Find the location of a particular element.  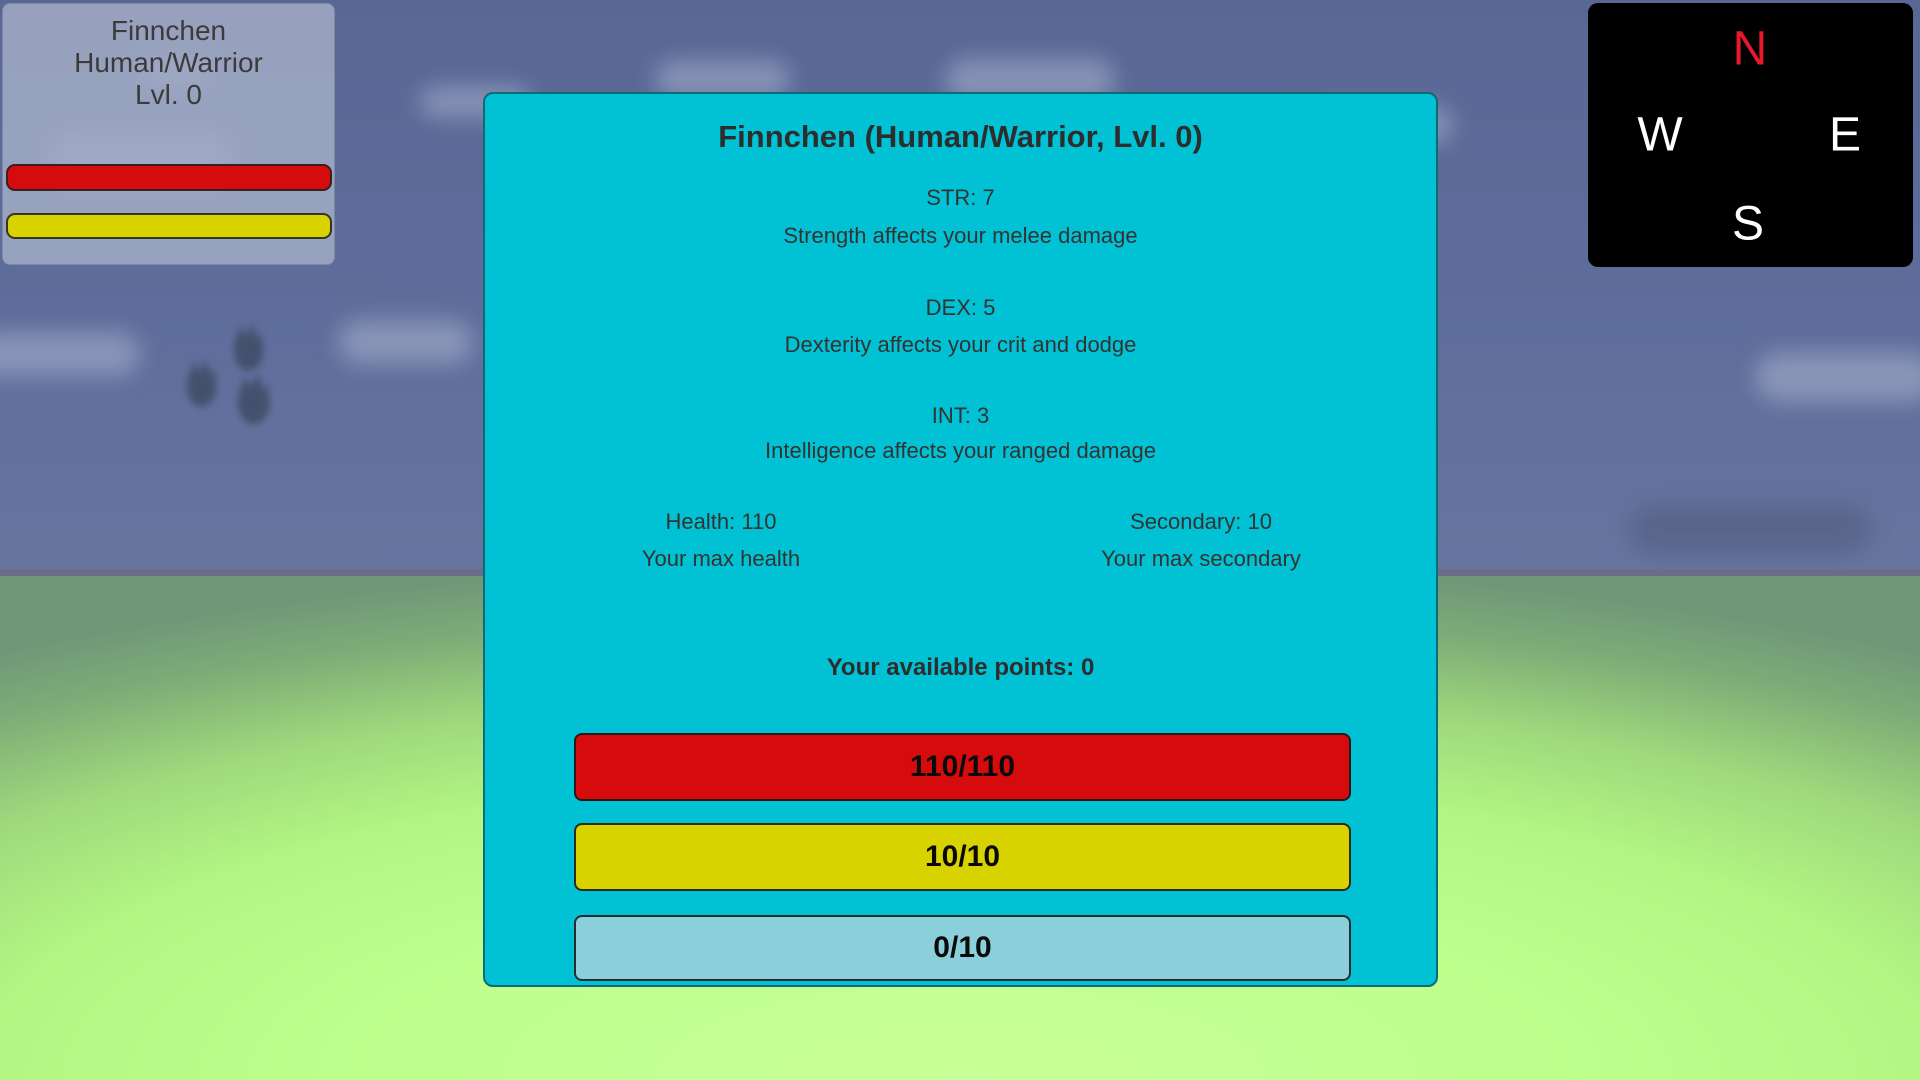

character-hud-panel: Finnchen Human/Warrior Lvl. 0 is located at coordinates (168, 134).